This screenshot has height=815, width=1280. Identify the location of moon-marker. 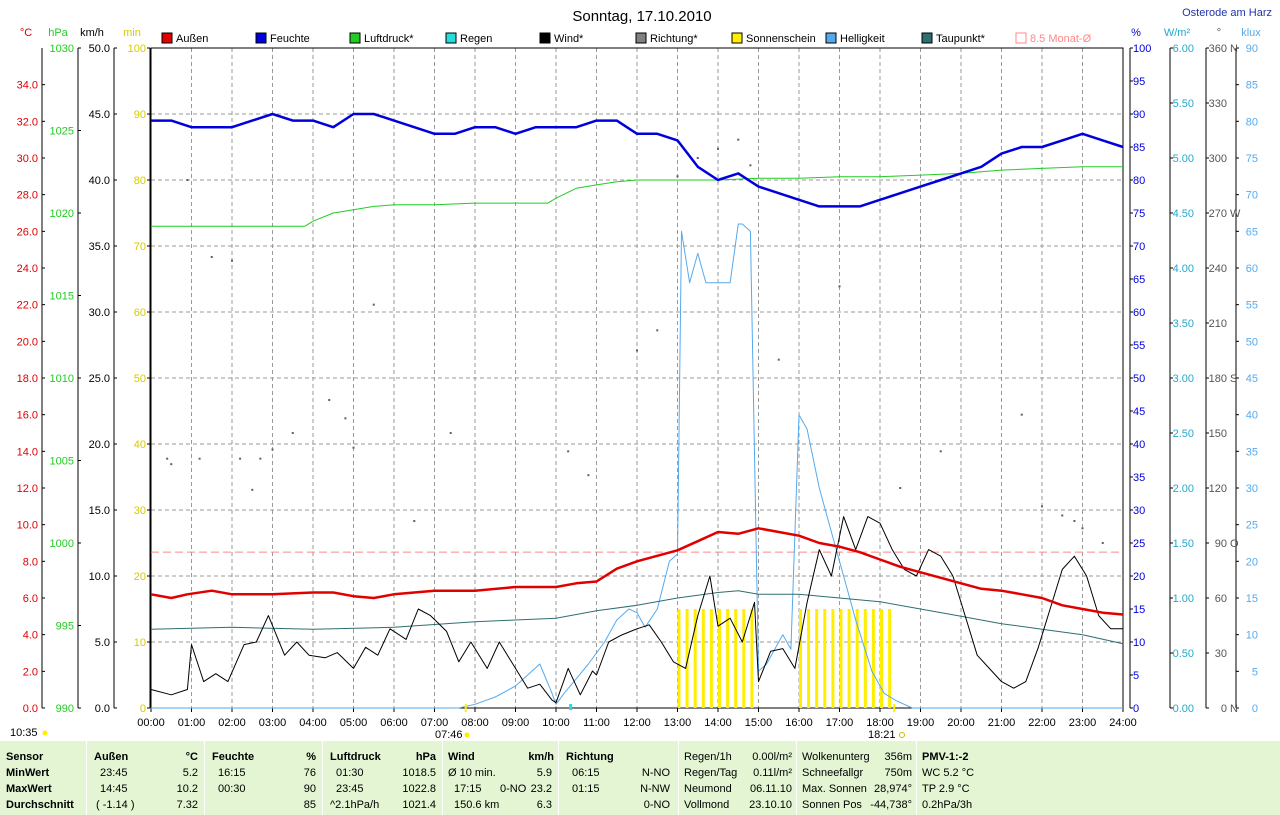
(45, 733).